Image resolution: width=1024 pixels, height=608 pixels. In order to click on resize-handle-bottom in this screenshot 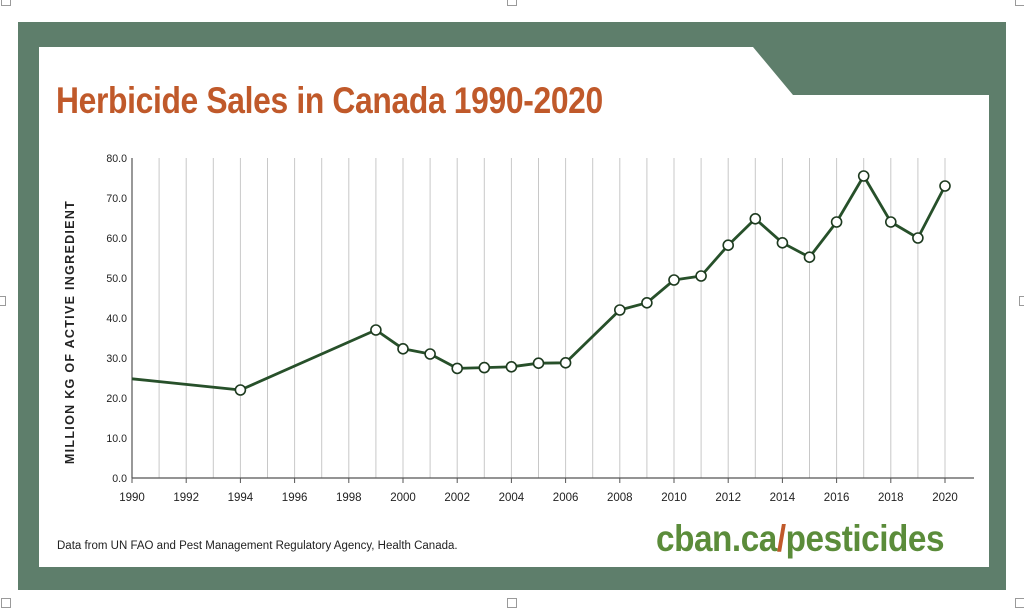, I will do `click(512, 603)`.